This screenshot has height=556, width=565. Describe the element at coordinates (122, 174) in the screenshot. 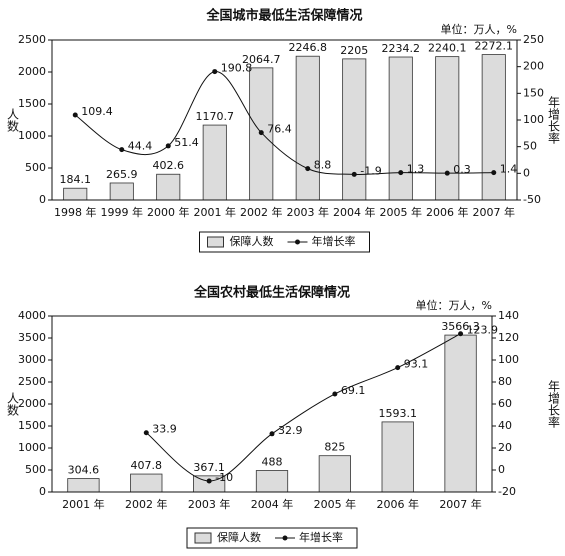

I see `bar-value-label: 265.9` at that location.